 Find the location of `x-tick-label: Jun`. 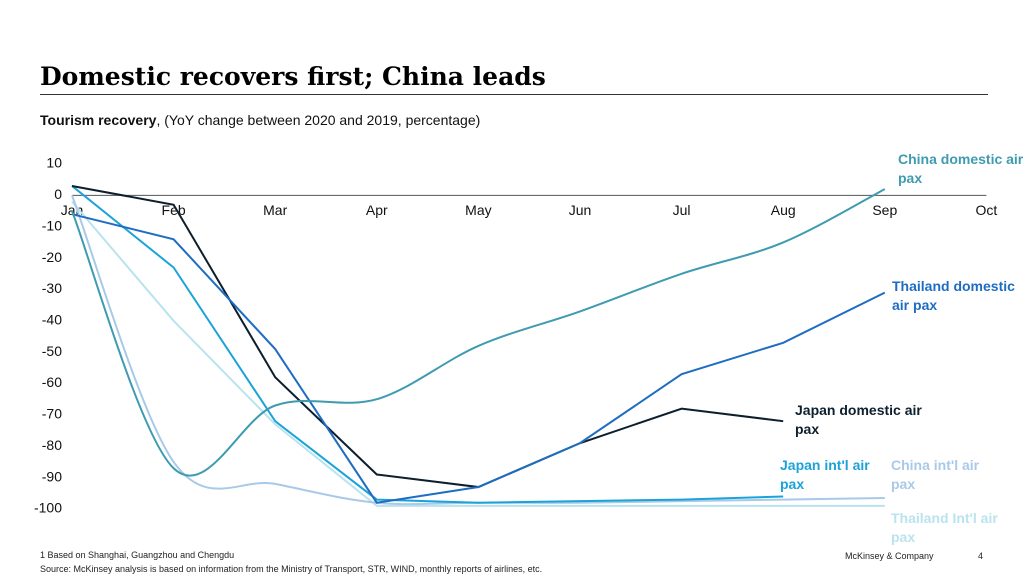

x-tick-label: Jun is located at coordinates (580, 210).